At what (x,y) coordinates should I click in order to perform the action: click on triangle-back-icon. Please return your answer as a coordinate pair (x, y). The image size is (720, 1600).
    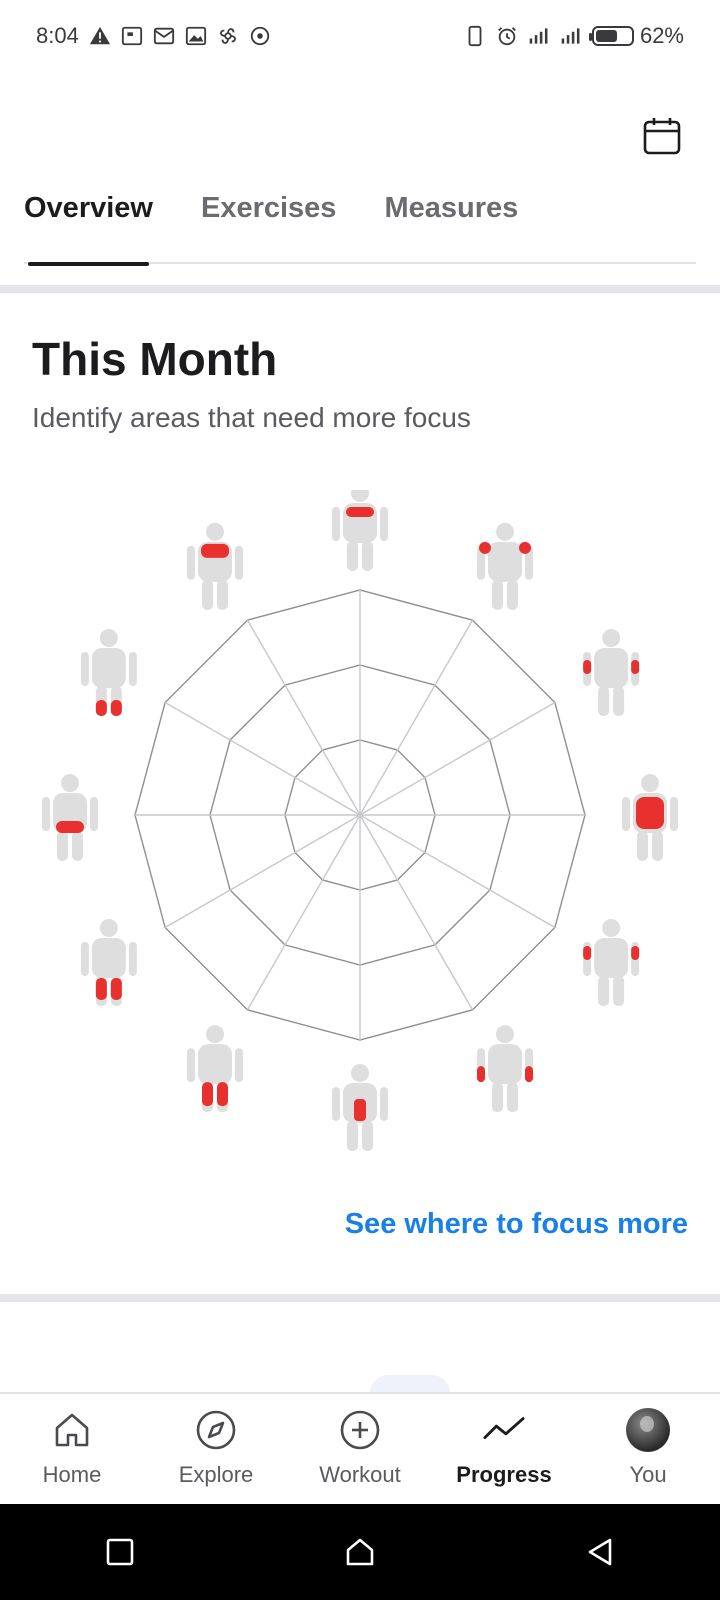
    Looking at the image, I should click on (600, 1552).